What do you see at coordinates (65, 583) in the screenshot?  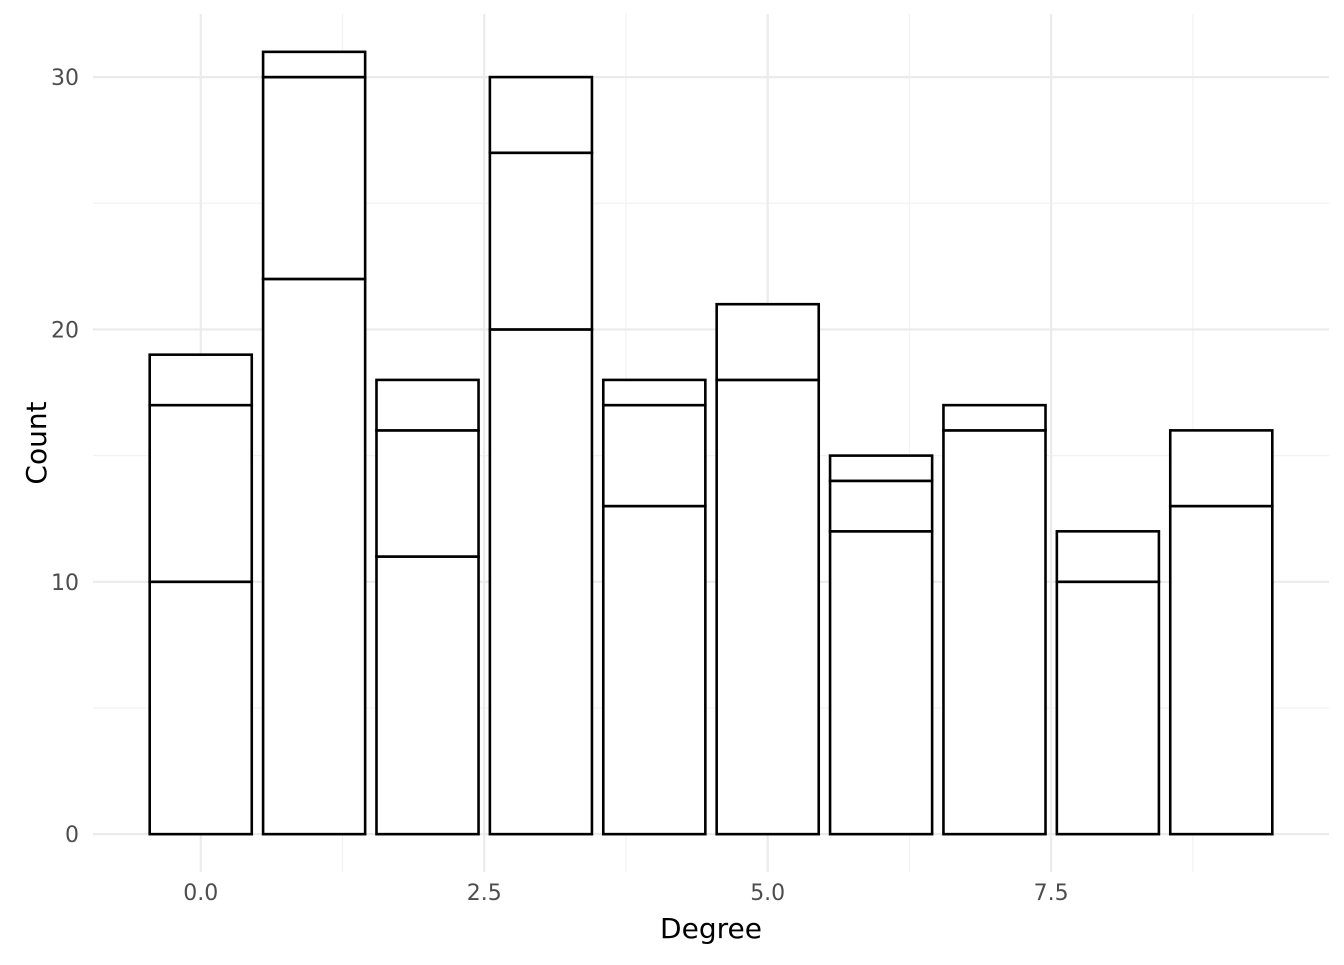 I see `y-tick-label: 10` at bounding box center [65, 583].